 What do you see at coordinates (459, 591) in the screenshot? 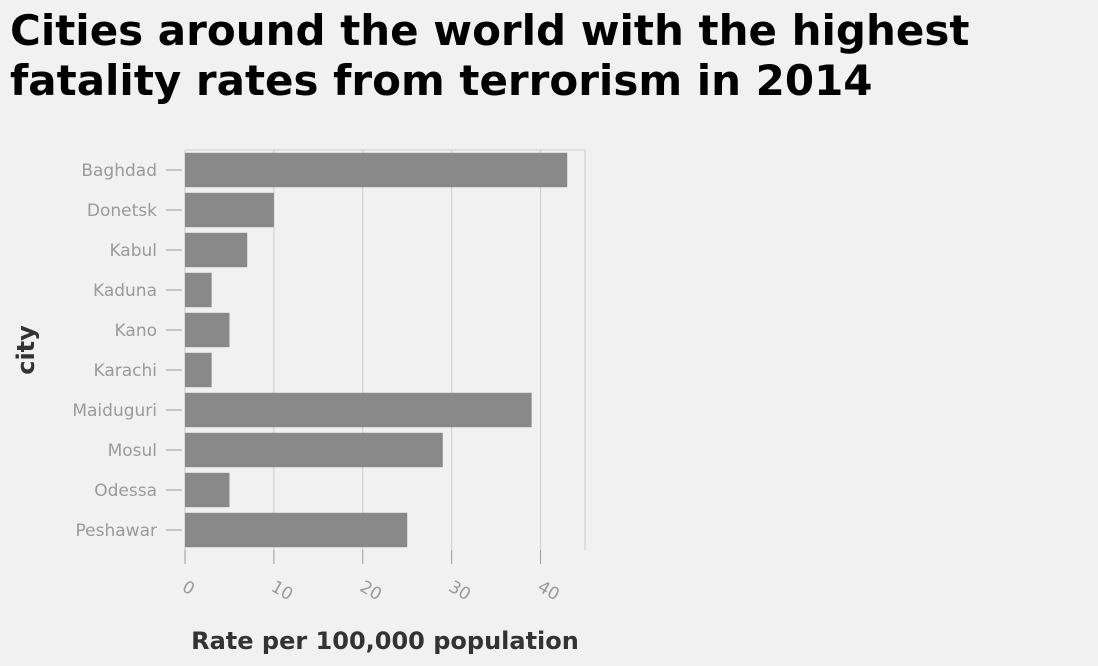
I see `x-tick-label: 30` at bounding box center [459, 591].